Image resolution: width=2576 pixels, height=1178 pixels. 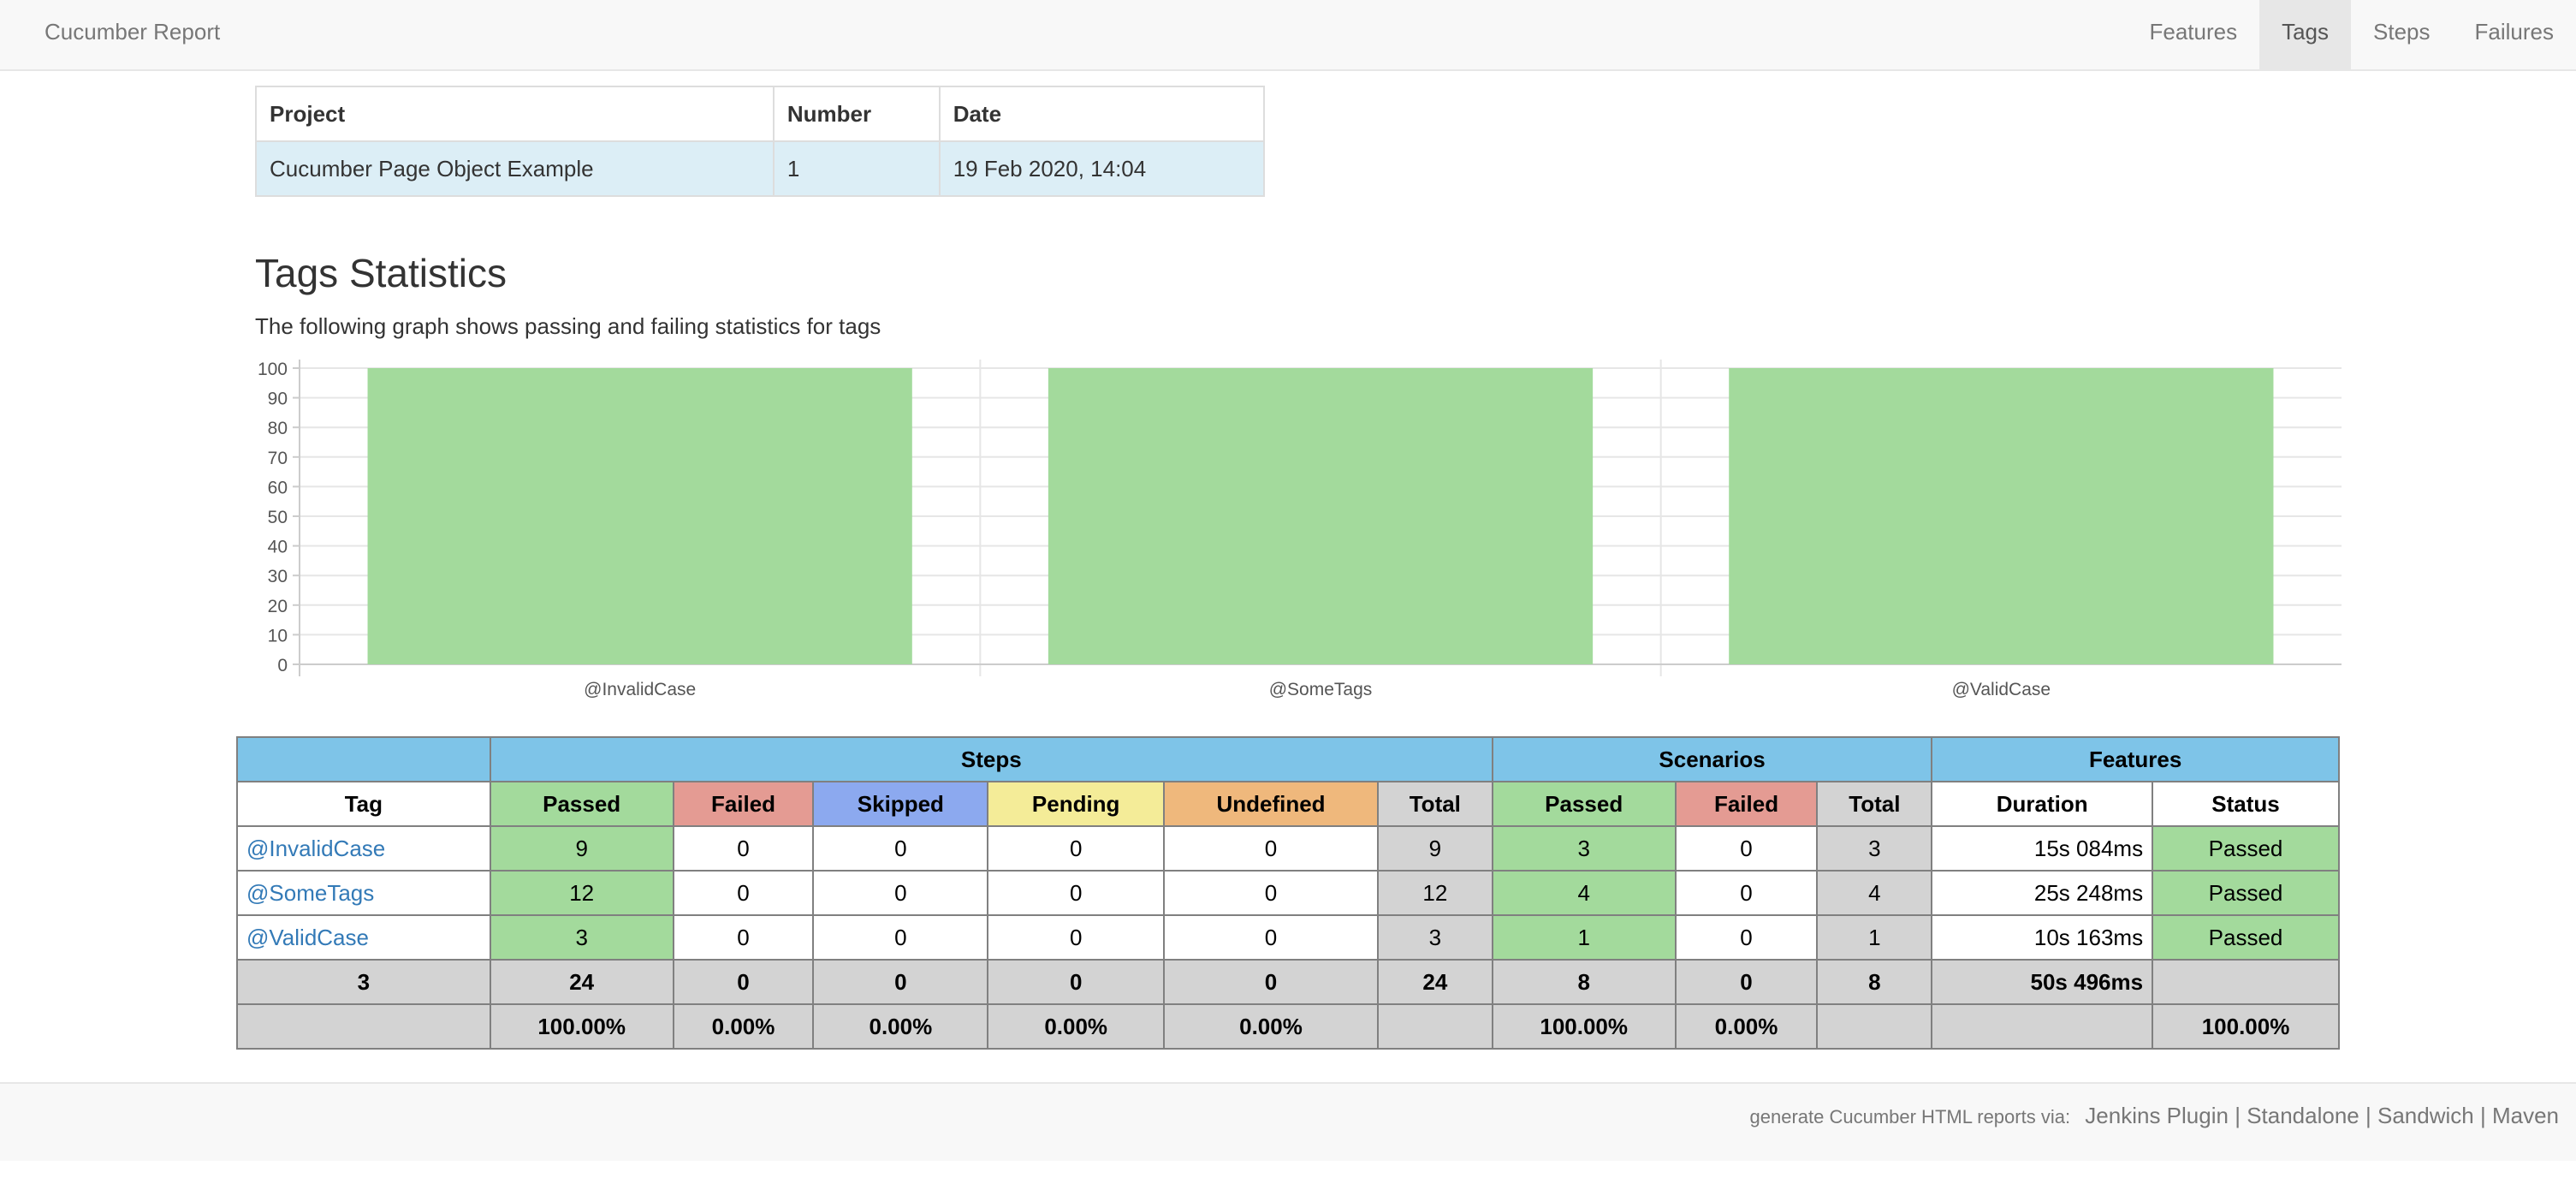 I want to click on col-header-steps-pending: Pending, so click(x=1076, y=804).